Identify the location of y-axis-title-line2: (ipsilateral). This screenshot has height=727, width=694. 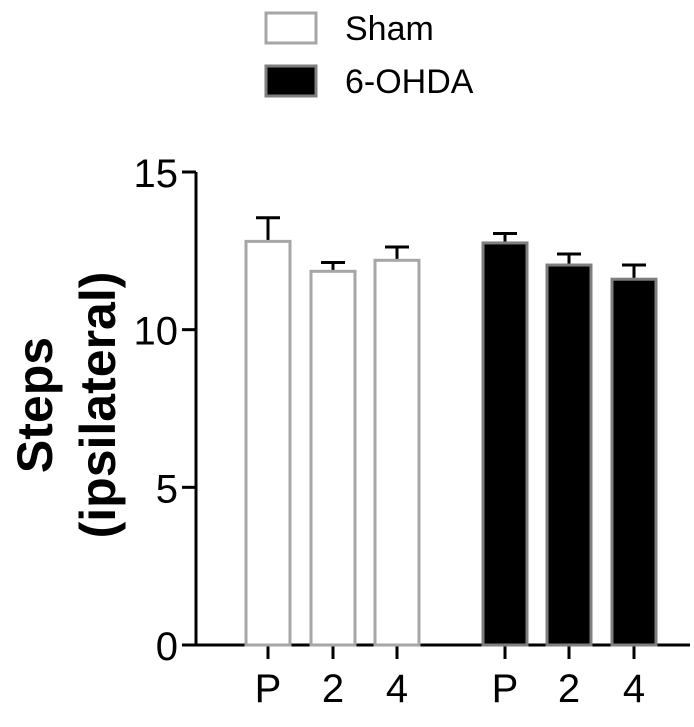
(98, 405).